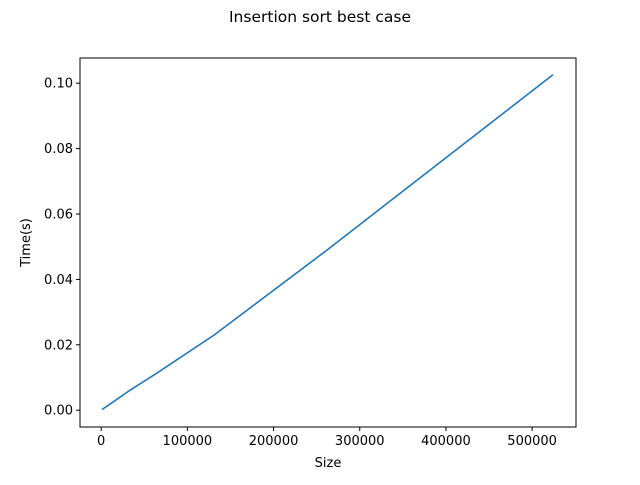 This screenshot has height=485, width=640. Describe the element at coordinates (446, 441) in the screenshot. I see `x-tick-label: 400000` at that location.